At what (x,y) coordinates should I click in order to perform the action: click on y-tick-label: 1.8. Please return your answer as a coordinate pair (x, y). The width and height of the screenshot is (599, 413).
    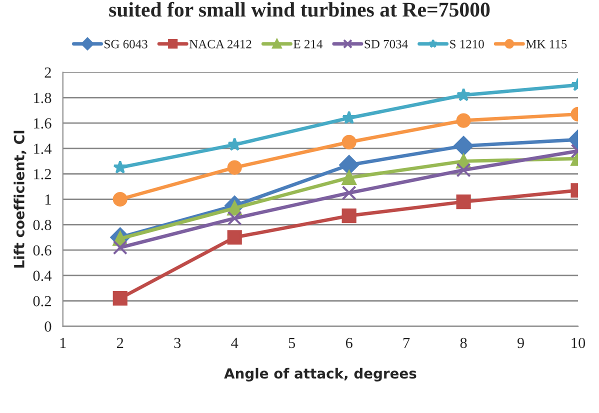
    Looking at the image, I should click on (43, 98).